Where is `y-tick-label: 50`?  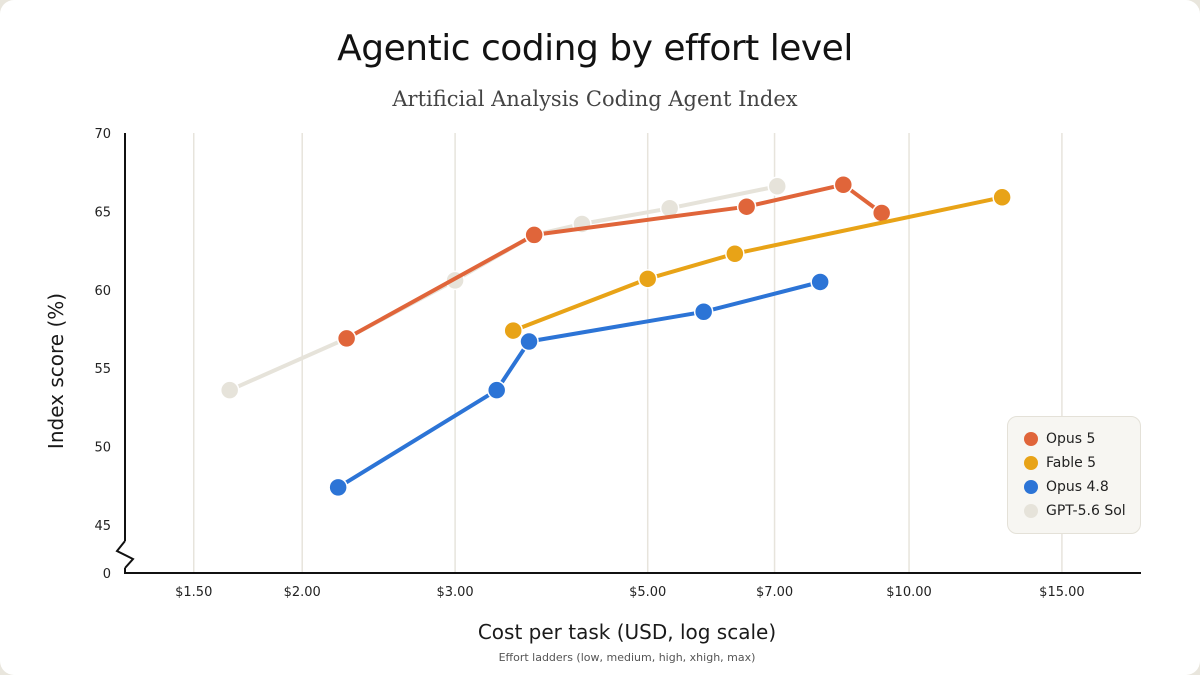 y-tick-label: 50 is located at coordinates (102, 448).